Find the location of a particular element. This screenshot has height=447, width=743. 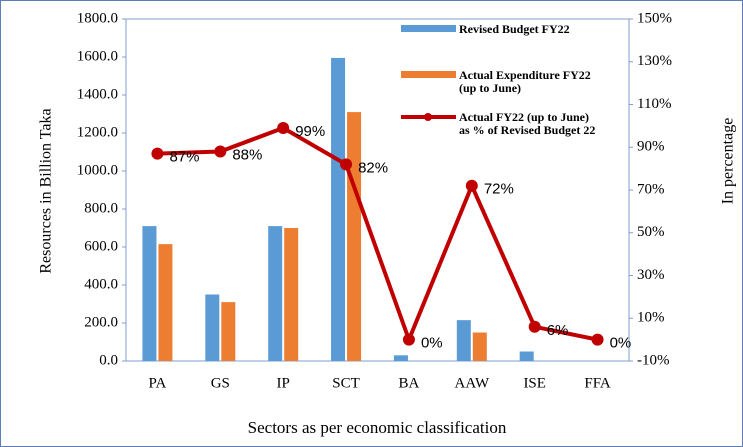

y2-tick-label: 150% is located at coordinates (654, 18).